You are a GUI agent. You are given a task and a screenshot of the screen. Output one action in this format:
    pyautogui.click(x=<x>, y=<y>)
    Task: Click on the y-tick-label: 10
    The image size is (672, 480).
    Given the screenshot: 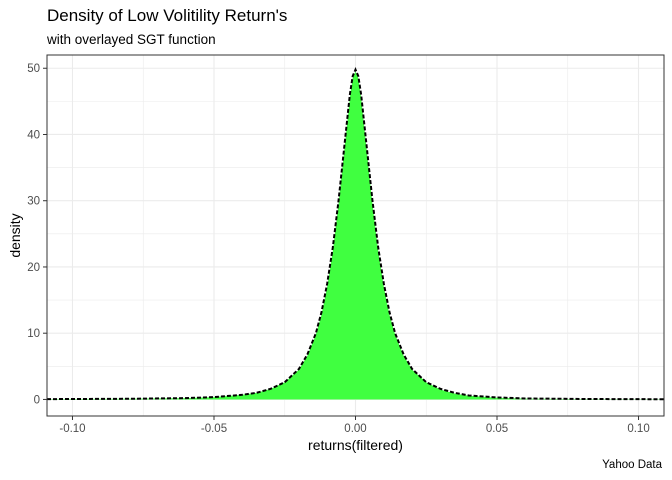 What is the action you would take?
    pyautogui.click(x=33, y=334)
    